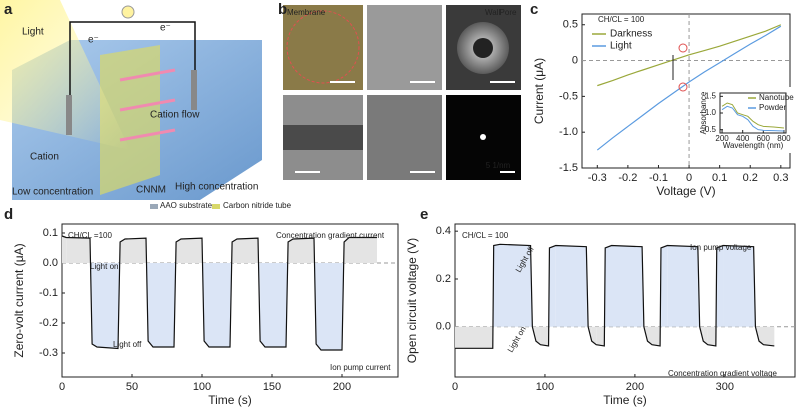 The image size is (799, 409). What do you see at coordinates (90, 235) in the screenshot?
I see `annotation: CH/CL =100` at bounding box center [90, 235].